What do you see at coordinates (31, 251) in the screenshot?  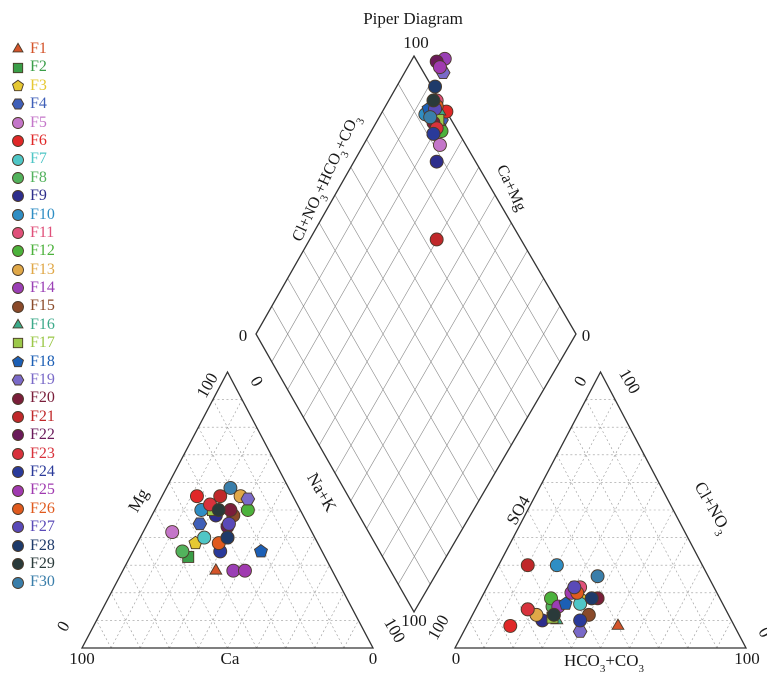 I see `legend-item-f12: F12` at bounding box center [31, 251].